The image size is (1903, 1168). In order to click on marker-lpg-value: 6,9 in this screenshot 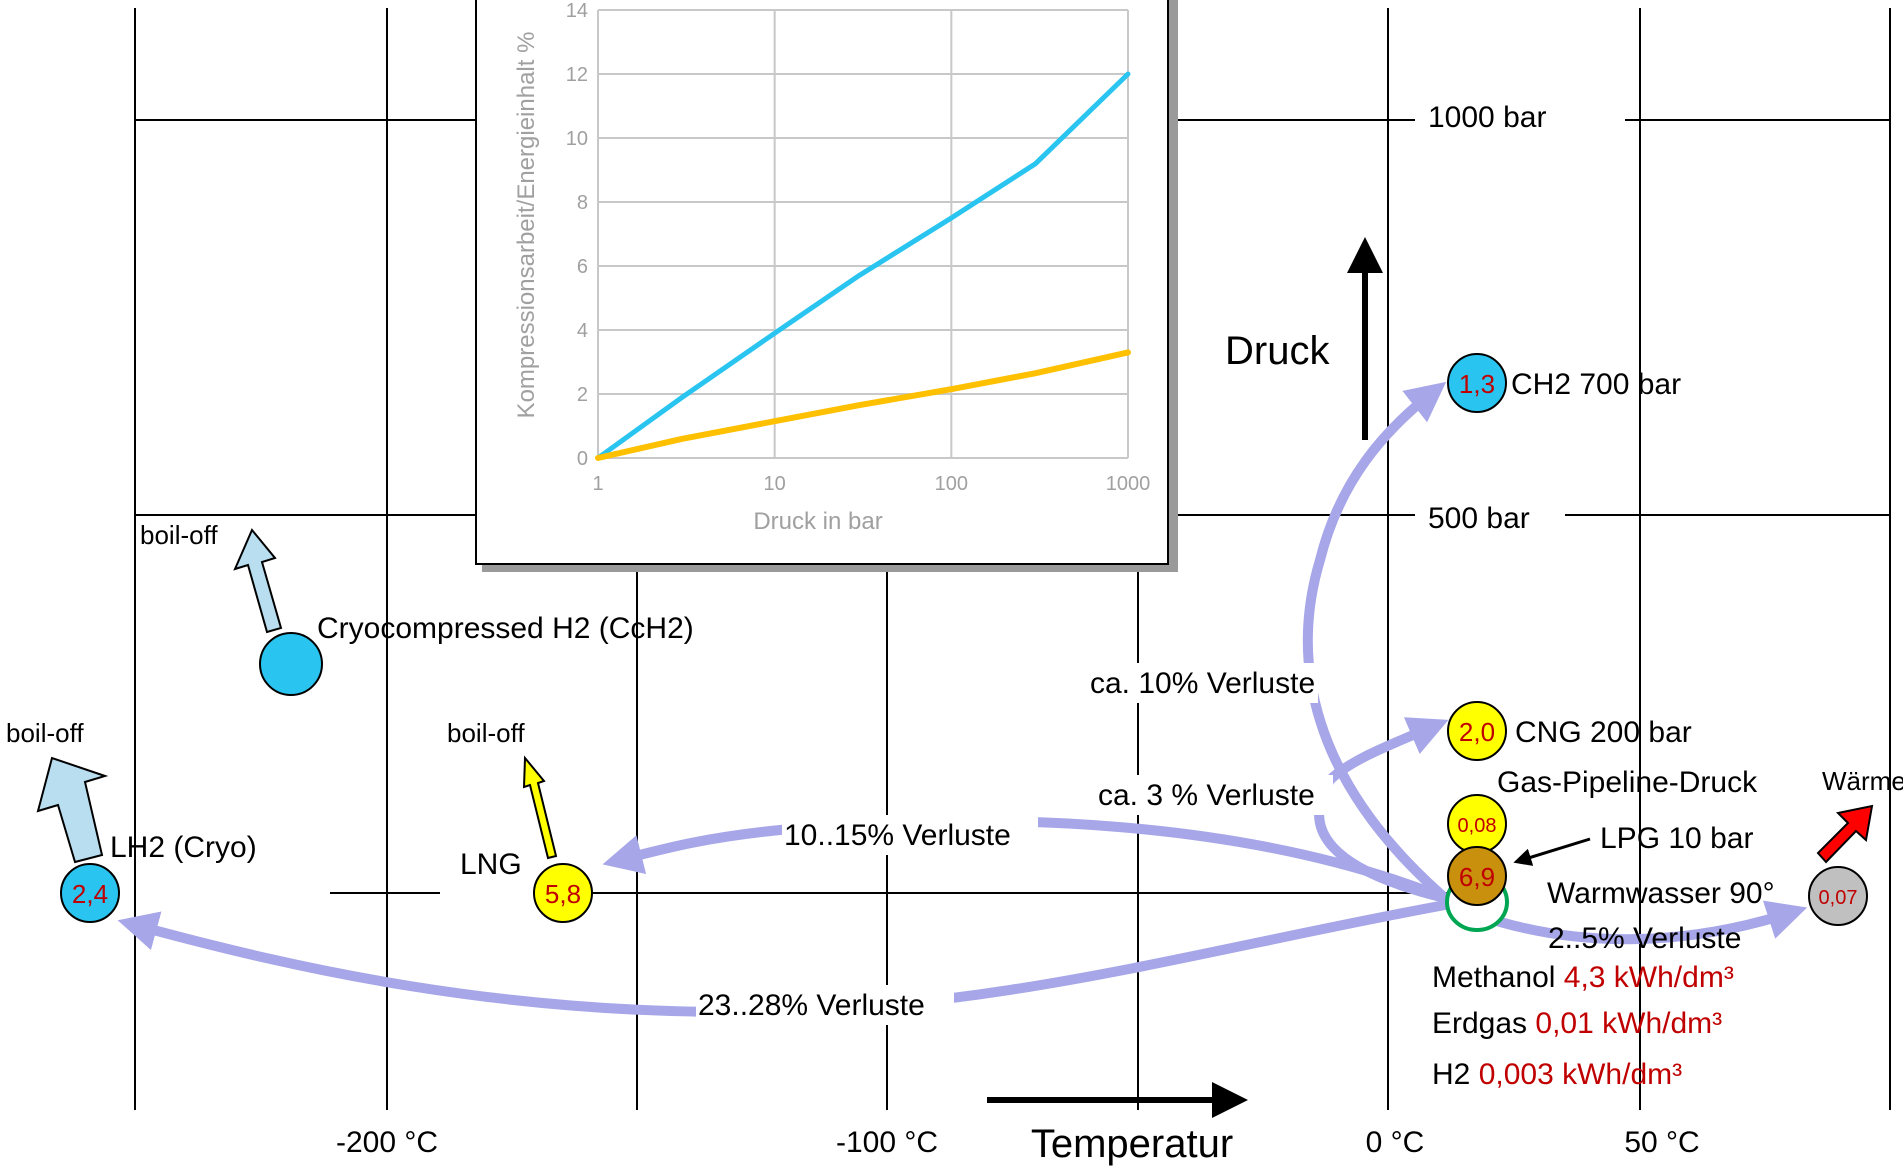, I will do `click(1477, 877)`.